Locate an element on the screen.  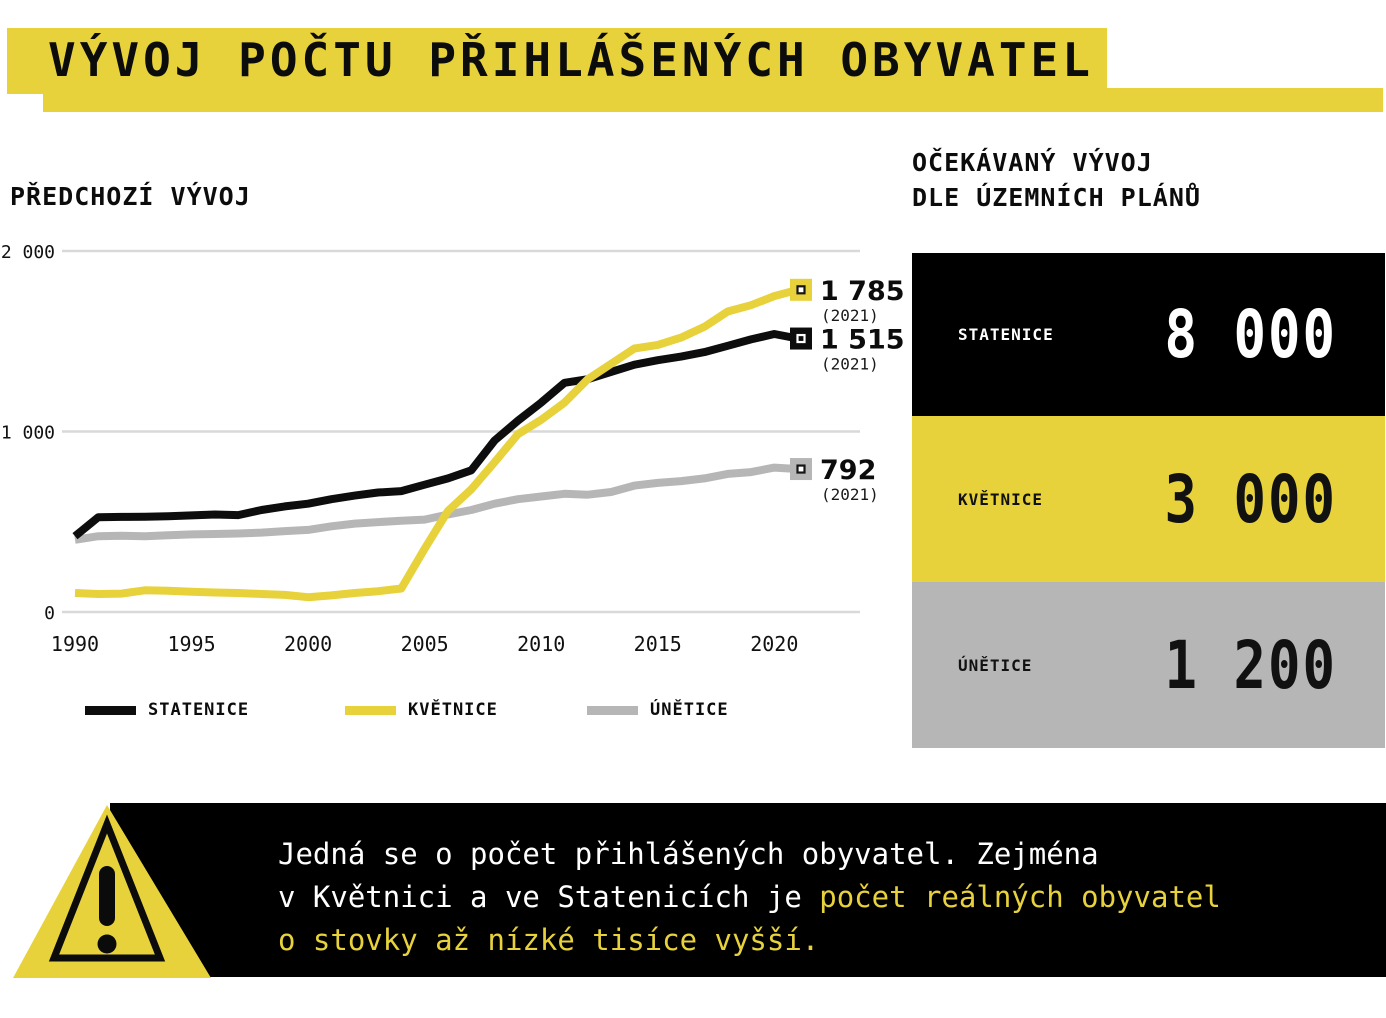
municipality-name: KVĚTNICE is located at coordinates (1001, 499).